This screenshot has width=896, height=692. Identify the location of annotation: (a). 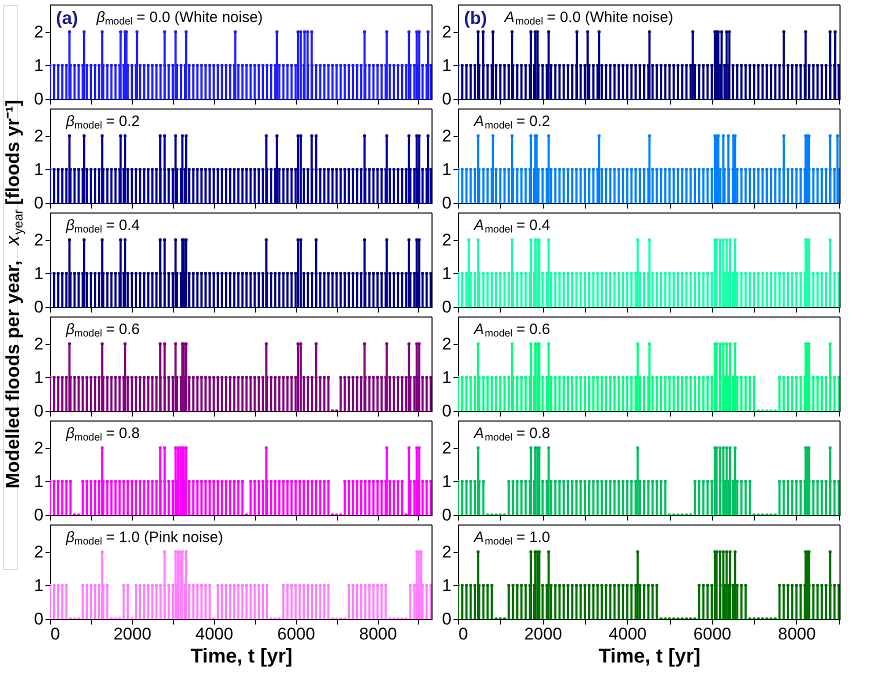
(67, 18).